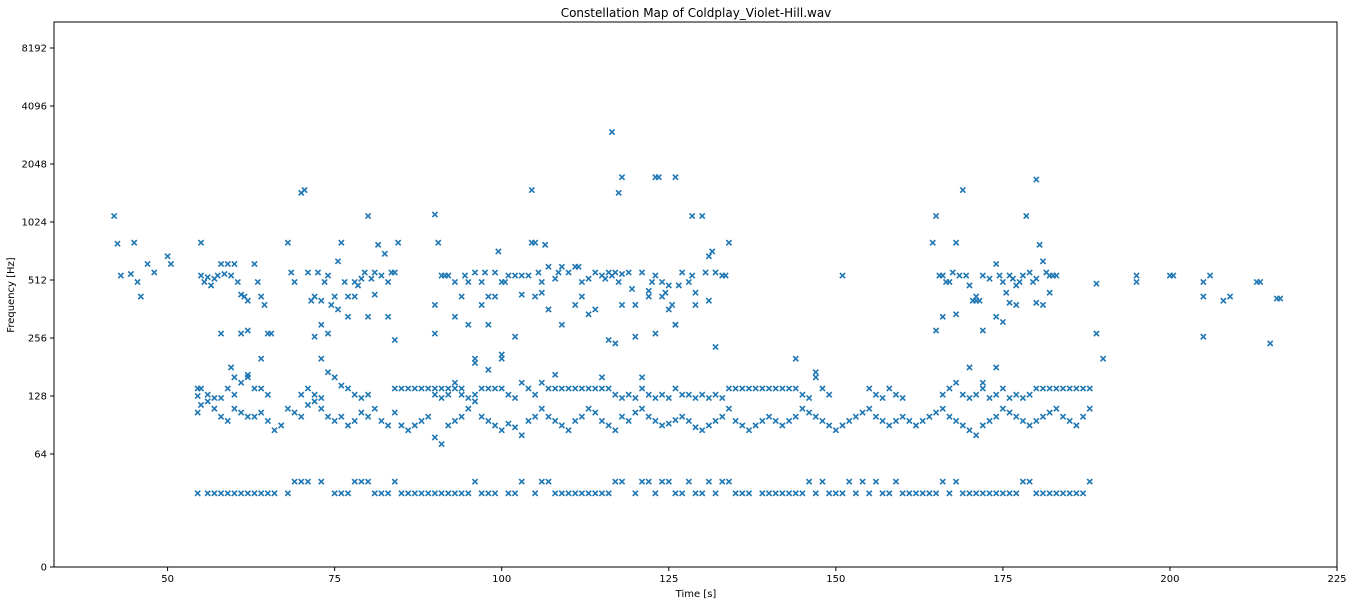 The height and width of the screenshot is (604, 1353). Describe the element at coordinates (37, 339) in the screenshot. I see `y-tick-label: 256` at that location.